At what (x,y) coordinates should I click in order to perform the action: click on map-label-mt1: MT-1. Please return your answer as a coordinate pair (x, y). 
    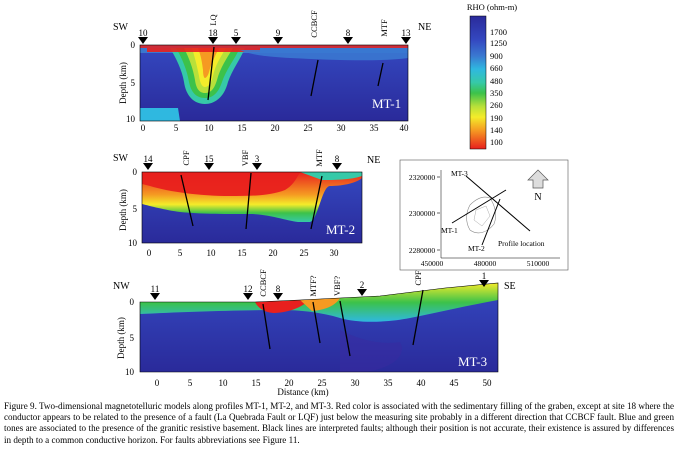
    Looking at the image, I should click on (449, 230).